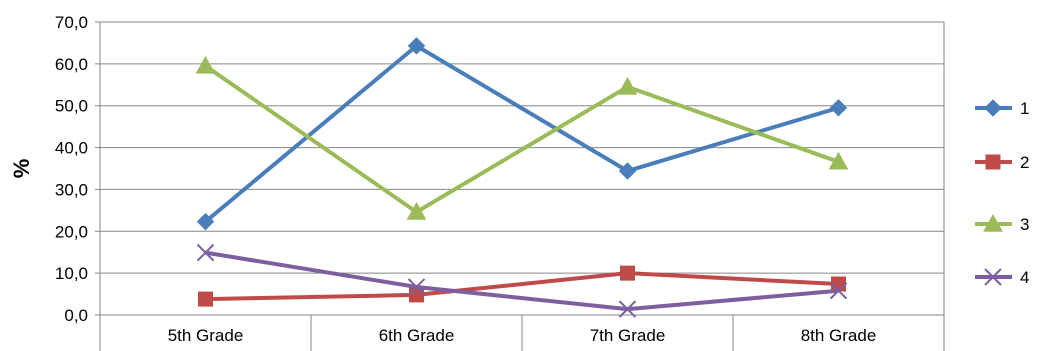  I want to click on y-tick-label: 30,0, so click(71, 189).